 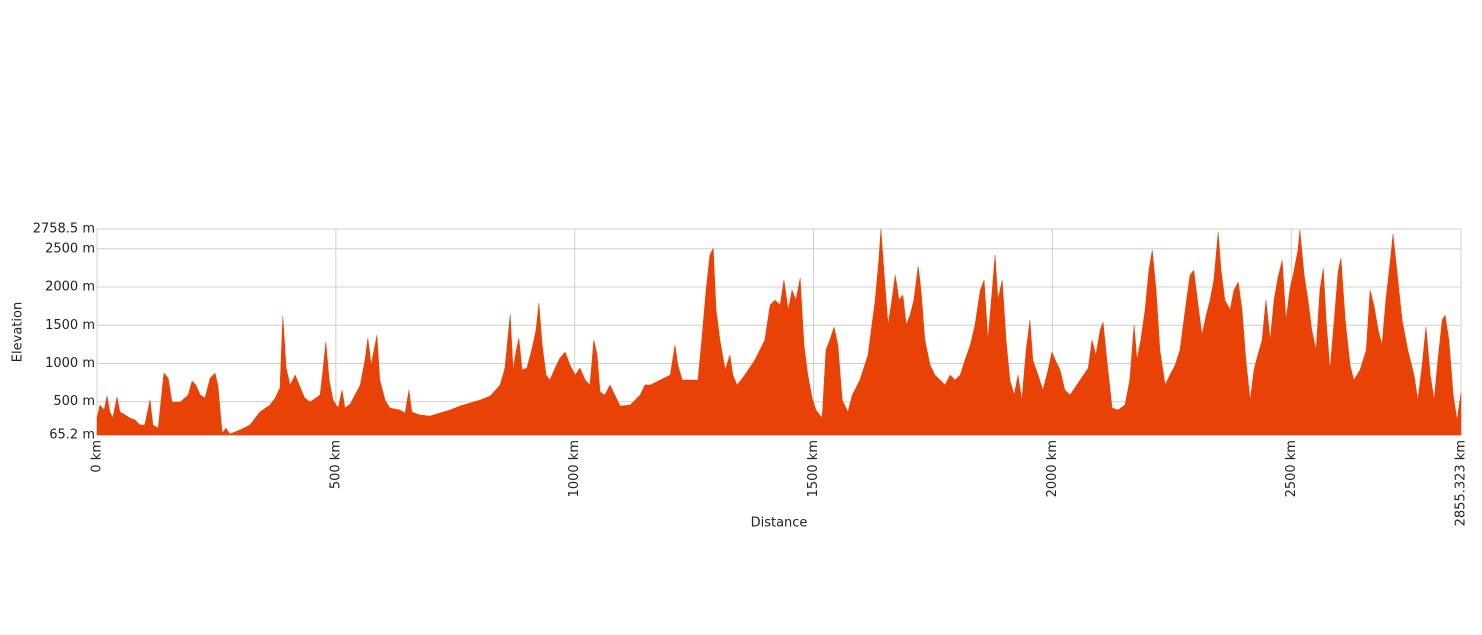 What do you see at coordinates (813, 468) in the screenshot?
I see `x-tick-label: 1500 km` at bounding box center [813, 468].